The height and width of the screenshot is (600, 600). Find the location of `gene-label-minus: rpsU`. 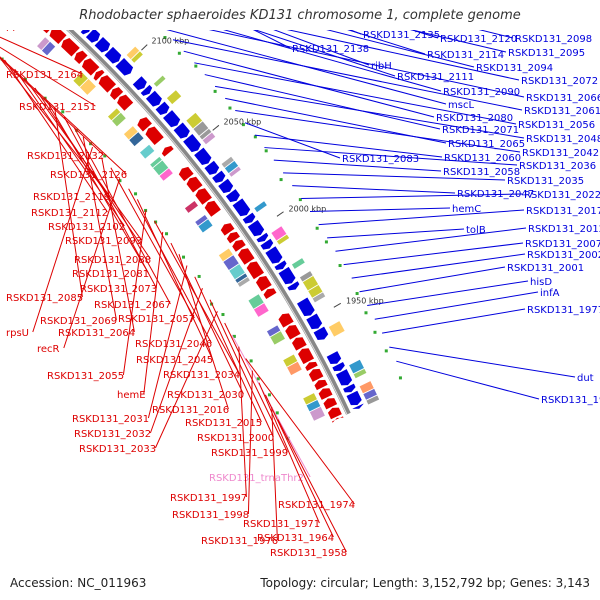

gene-label-minus: rpsU is located at coordinates (17, 333).